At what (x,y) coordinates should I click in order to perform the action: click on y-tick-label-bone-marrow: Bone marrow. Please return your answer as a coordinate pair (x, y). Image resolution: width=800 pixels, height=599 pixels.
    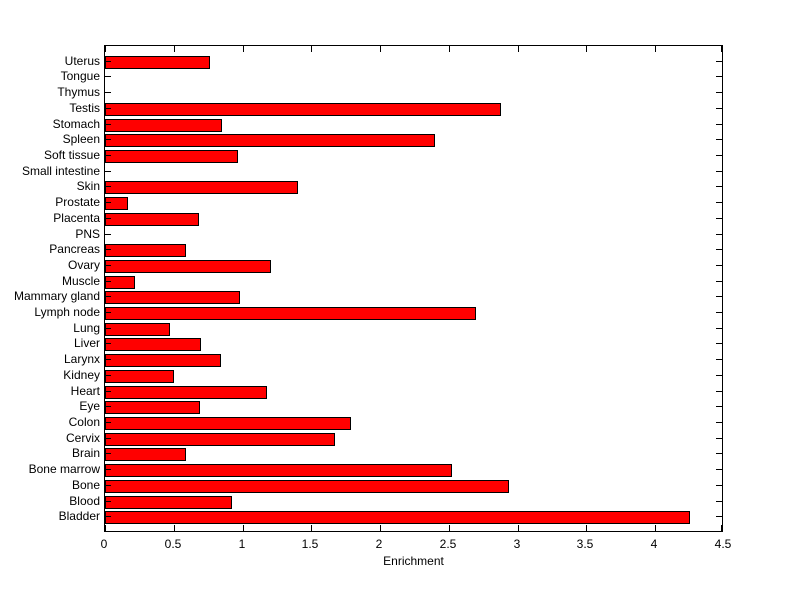
    Looking at the image, I should click on (64, 469).